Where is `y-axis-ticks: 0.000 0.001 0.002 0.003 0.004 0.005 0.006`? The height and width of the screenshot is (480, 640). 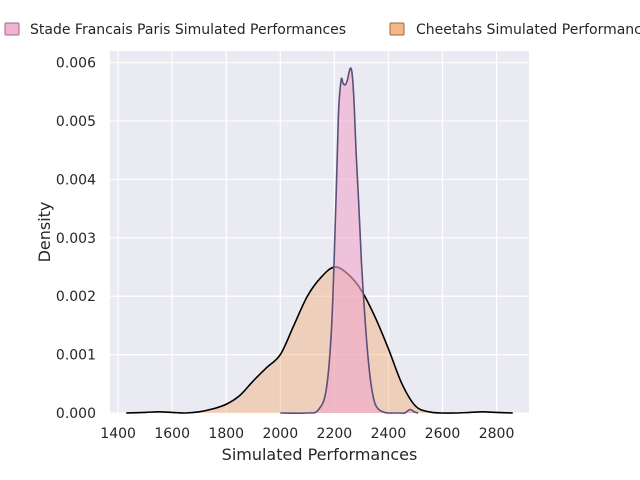 y-axis-ticks: 0.000 0.001 0.002 0.003 0.004 0.005 0.006 is located at coordinates (76, 239).